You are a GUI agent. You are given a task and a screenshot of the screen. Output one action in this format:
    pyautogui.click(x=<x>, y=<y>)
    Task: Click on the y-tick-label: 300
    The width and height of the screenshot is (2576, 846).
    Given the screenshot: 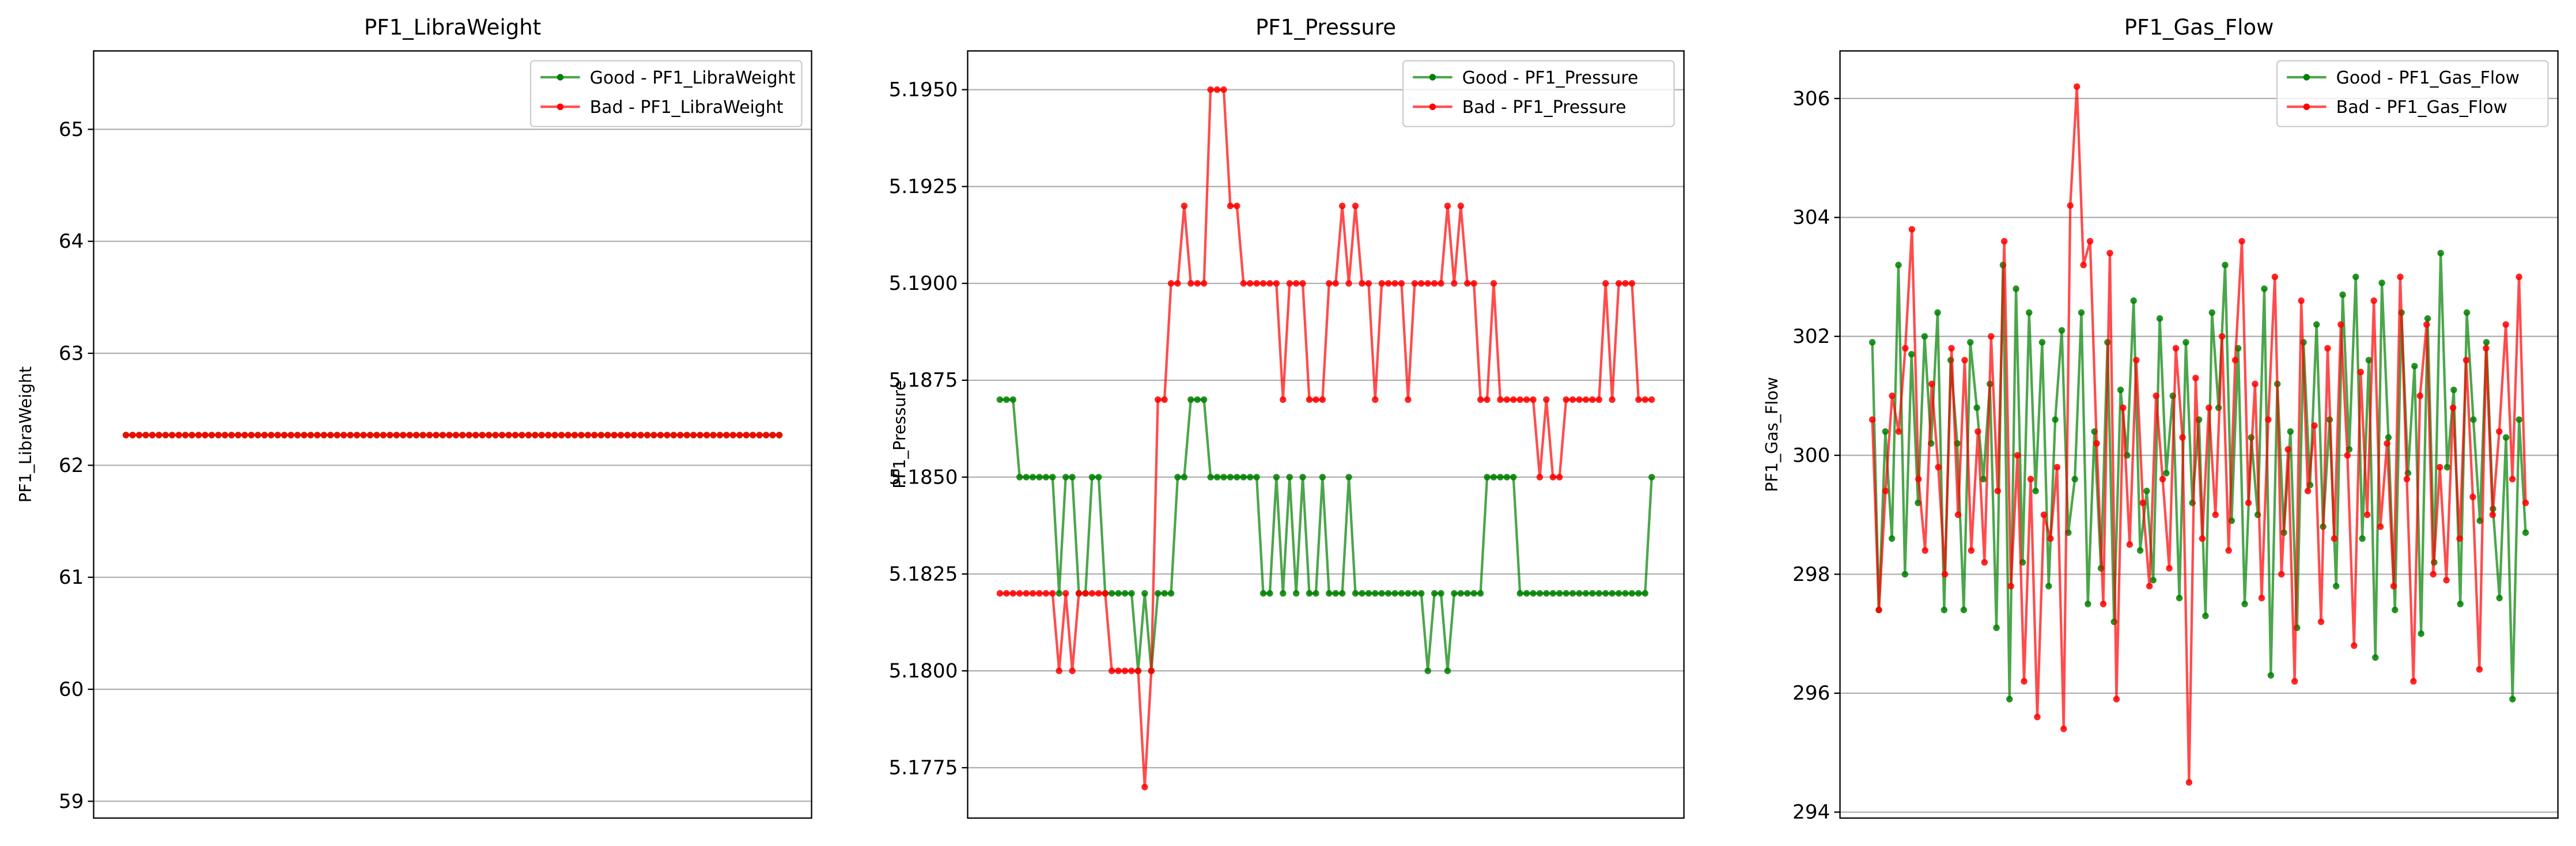 What is the action you would take?
    pyautogui.click(x=1811, y=456)
    